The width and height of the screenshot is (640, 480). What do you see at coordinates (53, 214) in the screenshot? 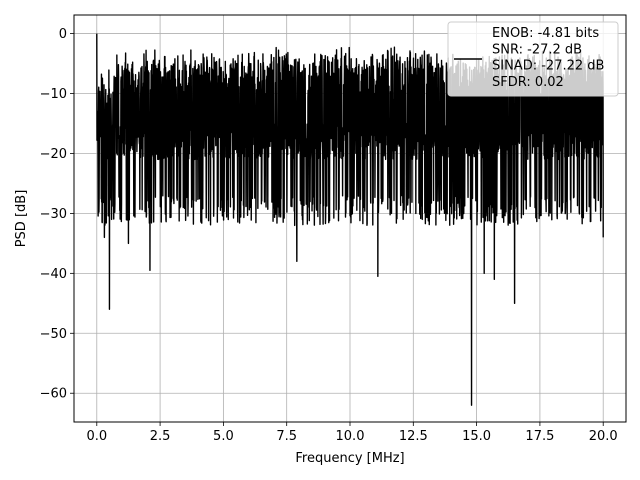
I see `y-tick-label: −30` at bounding box center [53, 214].